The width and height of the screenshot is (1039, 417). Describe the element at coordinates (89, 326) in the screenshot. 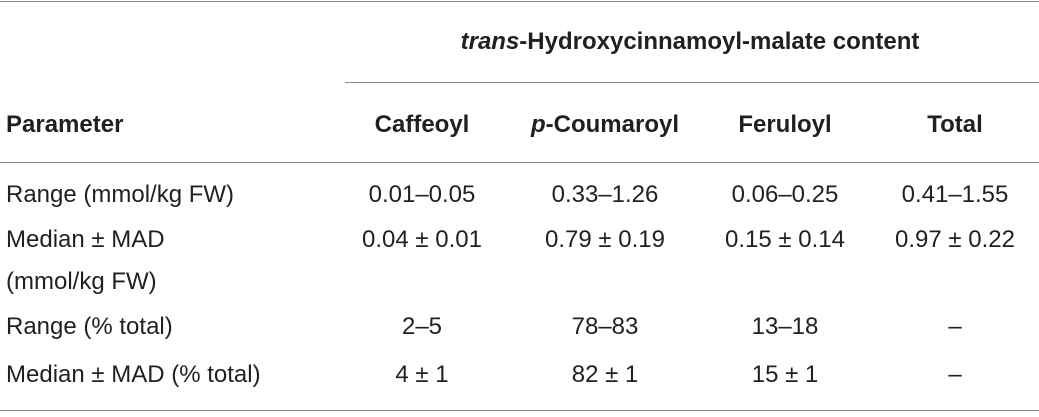

I see `row-label: Range (% total)` at that location.